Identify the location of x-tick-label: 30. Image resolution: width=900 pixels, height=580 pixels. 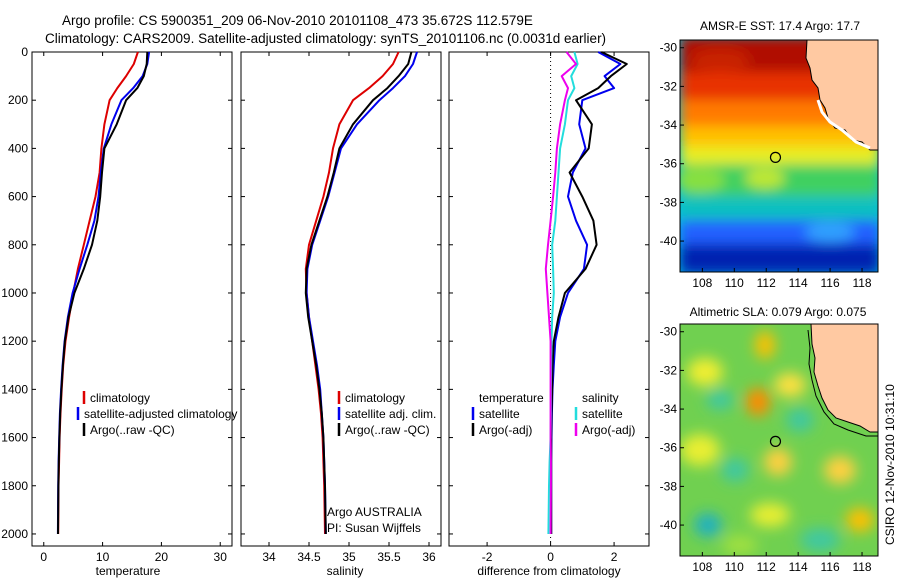
(221, 557).